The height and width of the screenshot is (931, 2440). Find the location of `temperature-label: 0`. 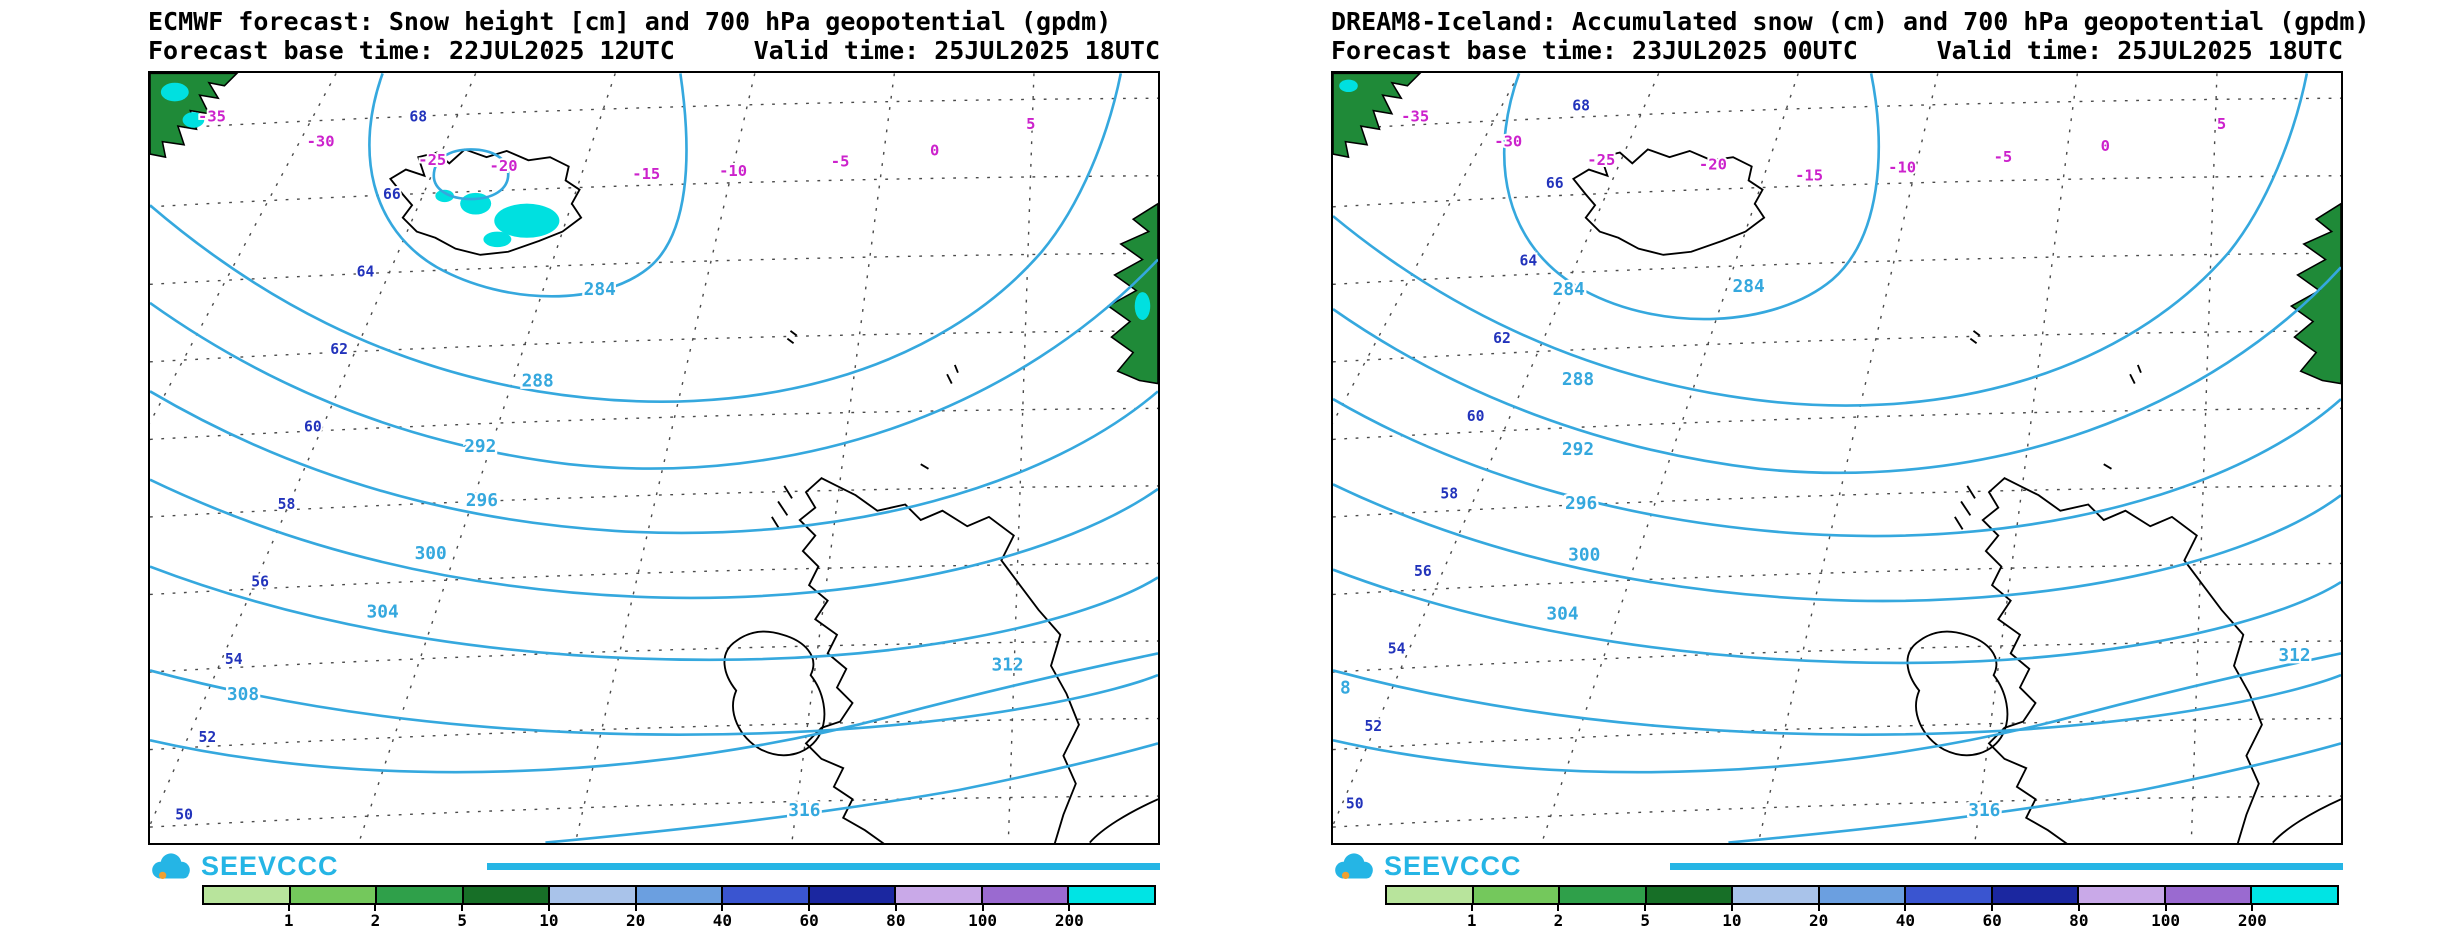

temperature-label: 0 is located at coordinates (2105, 145).